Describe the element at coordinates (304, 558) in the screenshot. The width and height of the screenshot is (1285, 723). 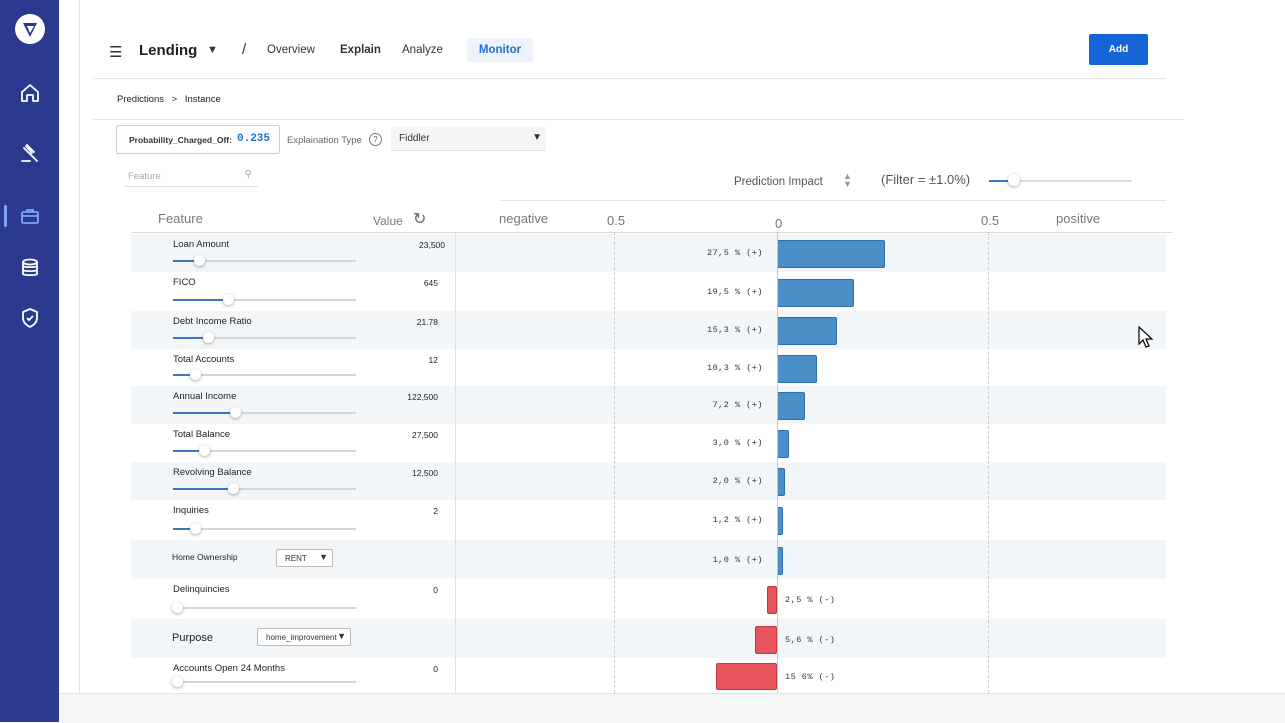
I see `feature-dropdown: RENT ▼` at that location.